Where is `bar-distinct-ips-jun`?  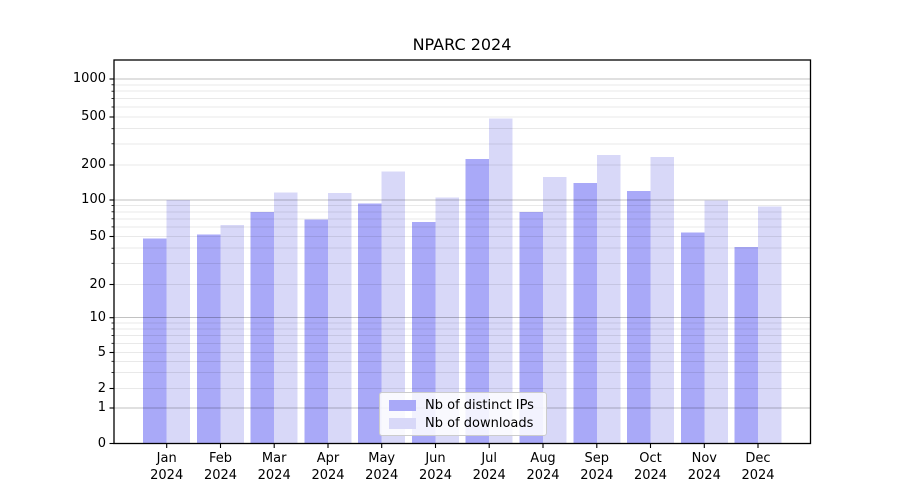 bar-distinct-ips-jun is located at coordinates (424, 332).